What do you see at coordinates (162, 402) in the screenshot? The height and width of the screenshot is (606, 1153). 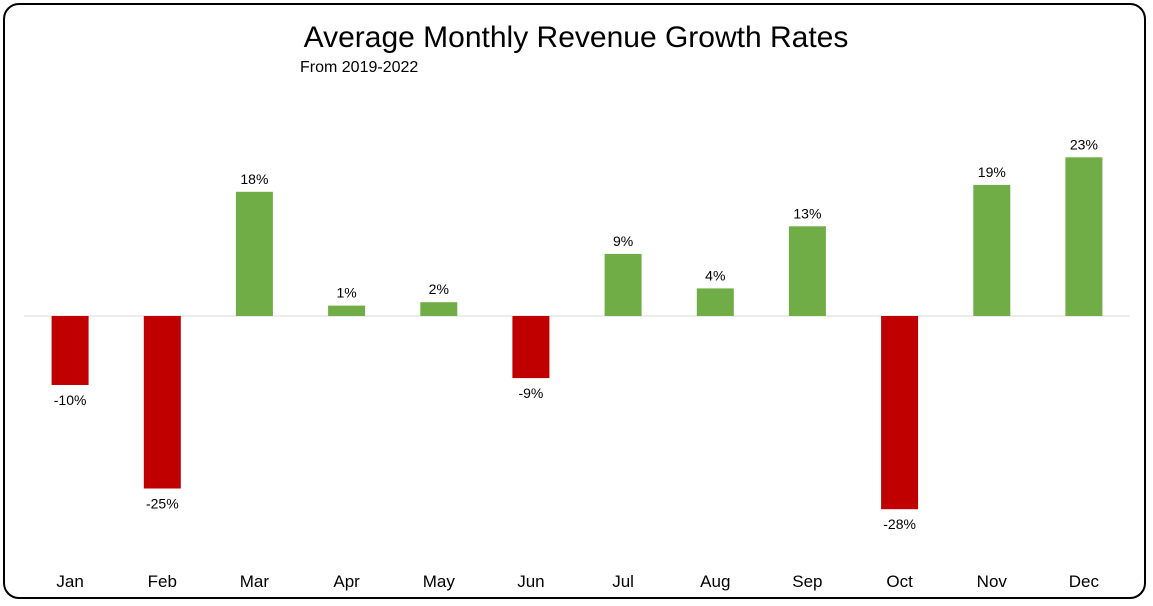 I see `bar-feb` at bounding box center [162, 402].